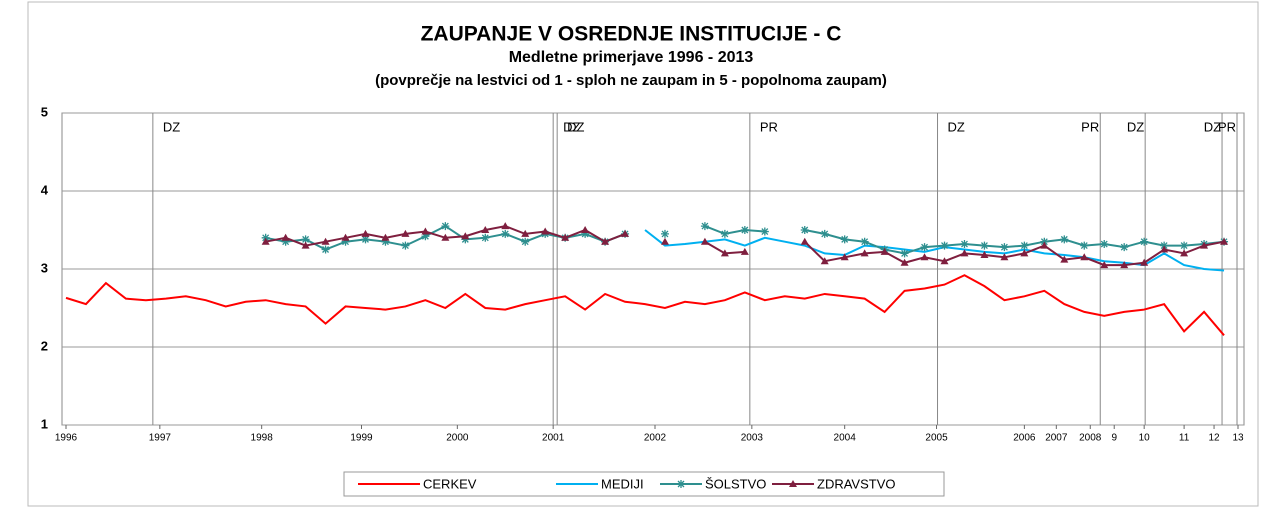 The image size is (1262, 508). Describe the element at coordinates (1114, 438) in the screenshot. I see `x-tick-label: 9` at that location.